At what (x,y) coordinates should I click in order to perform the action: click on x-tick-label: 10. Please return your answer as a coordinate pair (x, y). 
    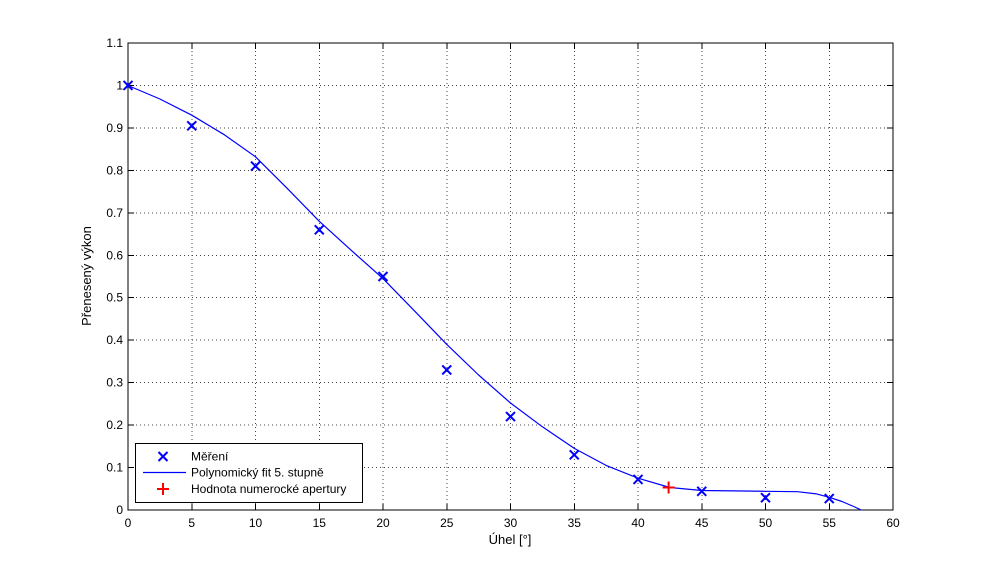
    Looking at the image, I should click on (256, 523).